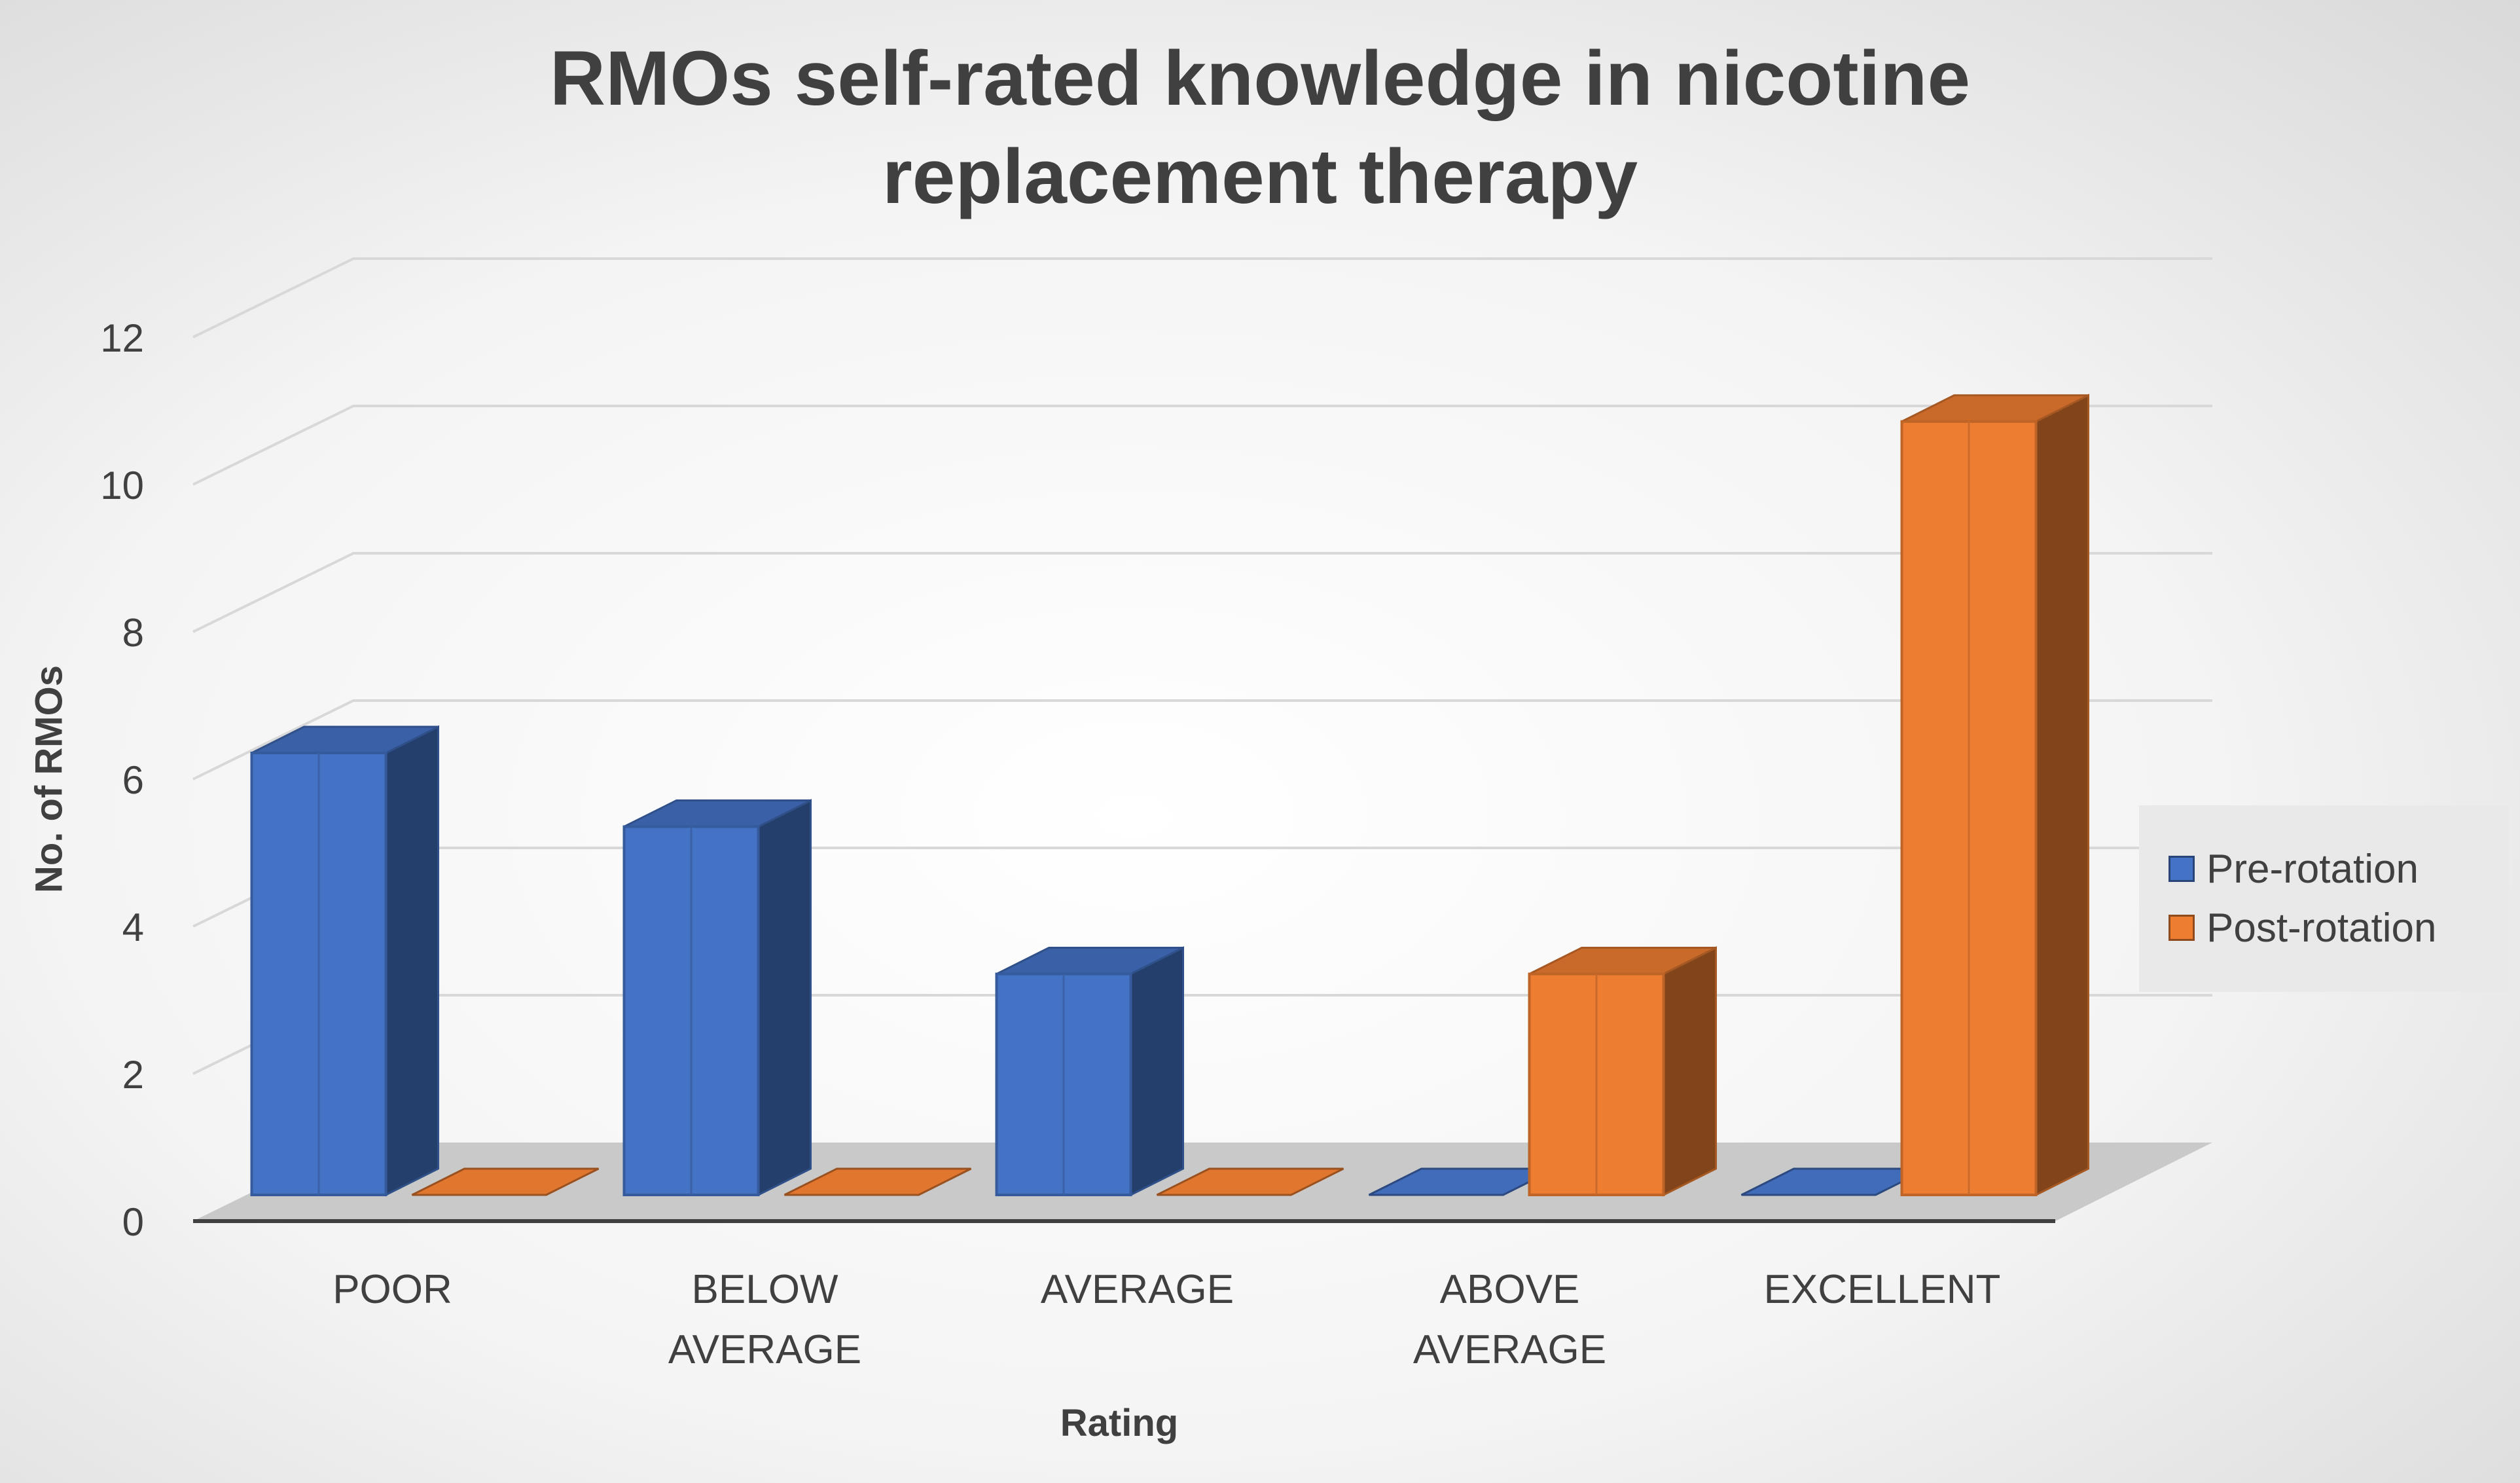 This screenshot has width=2520, height=1483. What do you see at coordinates (392, 1289) in the screenshot?
I see `x-tick-label: POOR` at bounding box center [392, 1289].